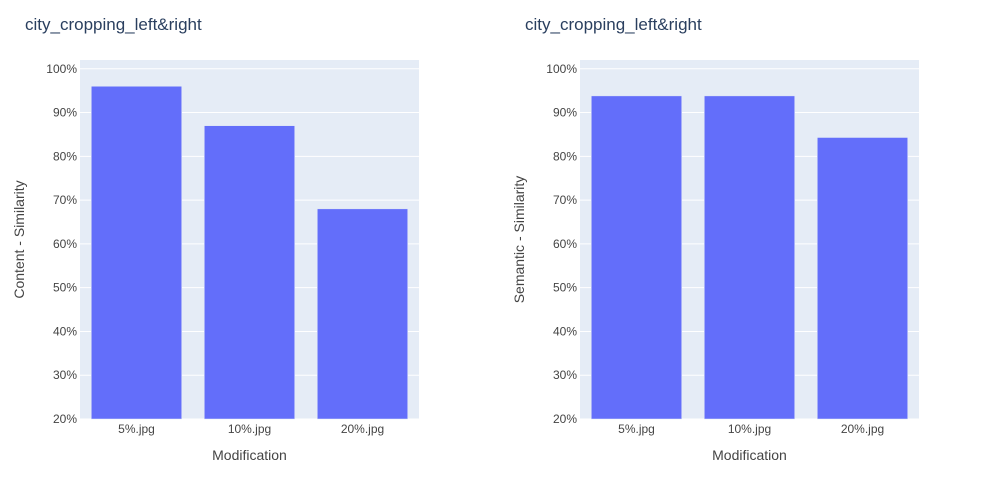 The image size is (1000, 500). I want to click on y-axis-title: Semantic - Similarity, so click(519, 240).